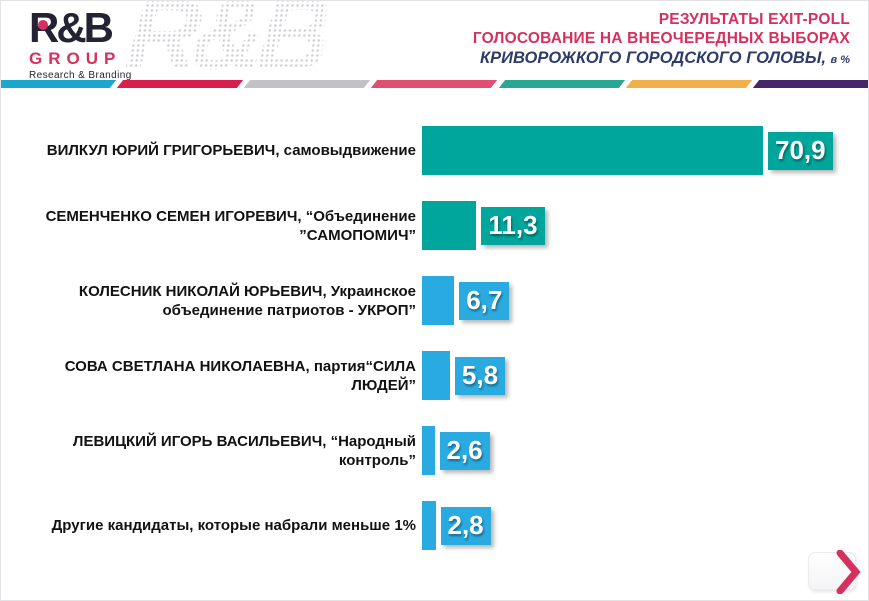 The width and height of the screenshot is (869, 601). What do you see at coordinates (840, 60) in the screenshot?
I see `title-unit-suffix: в %` at bounding box center [840, 60].